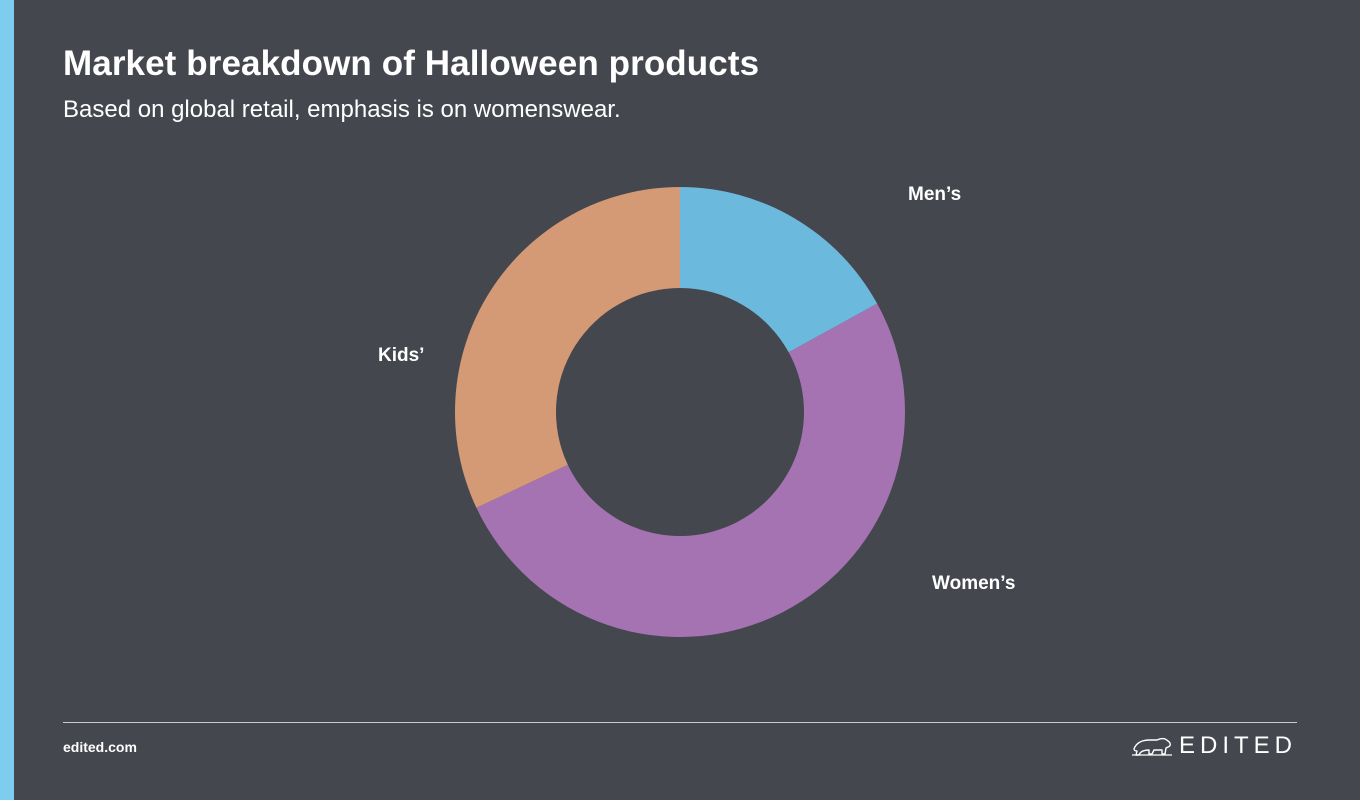 This screenshot has height=800, width=1360. I want to click on slice-mens, so click(779, 270).